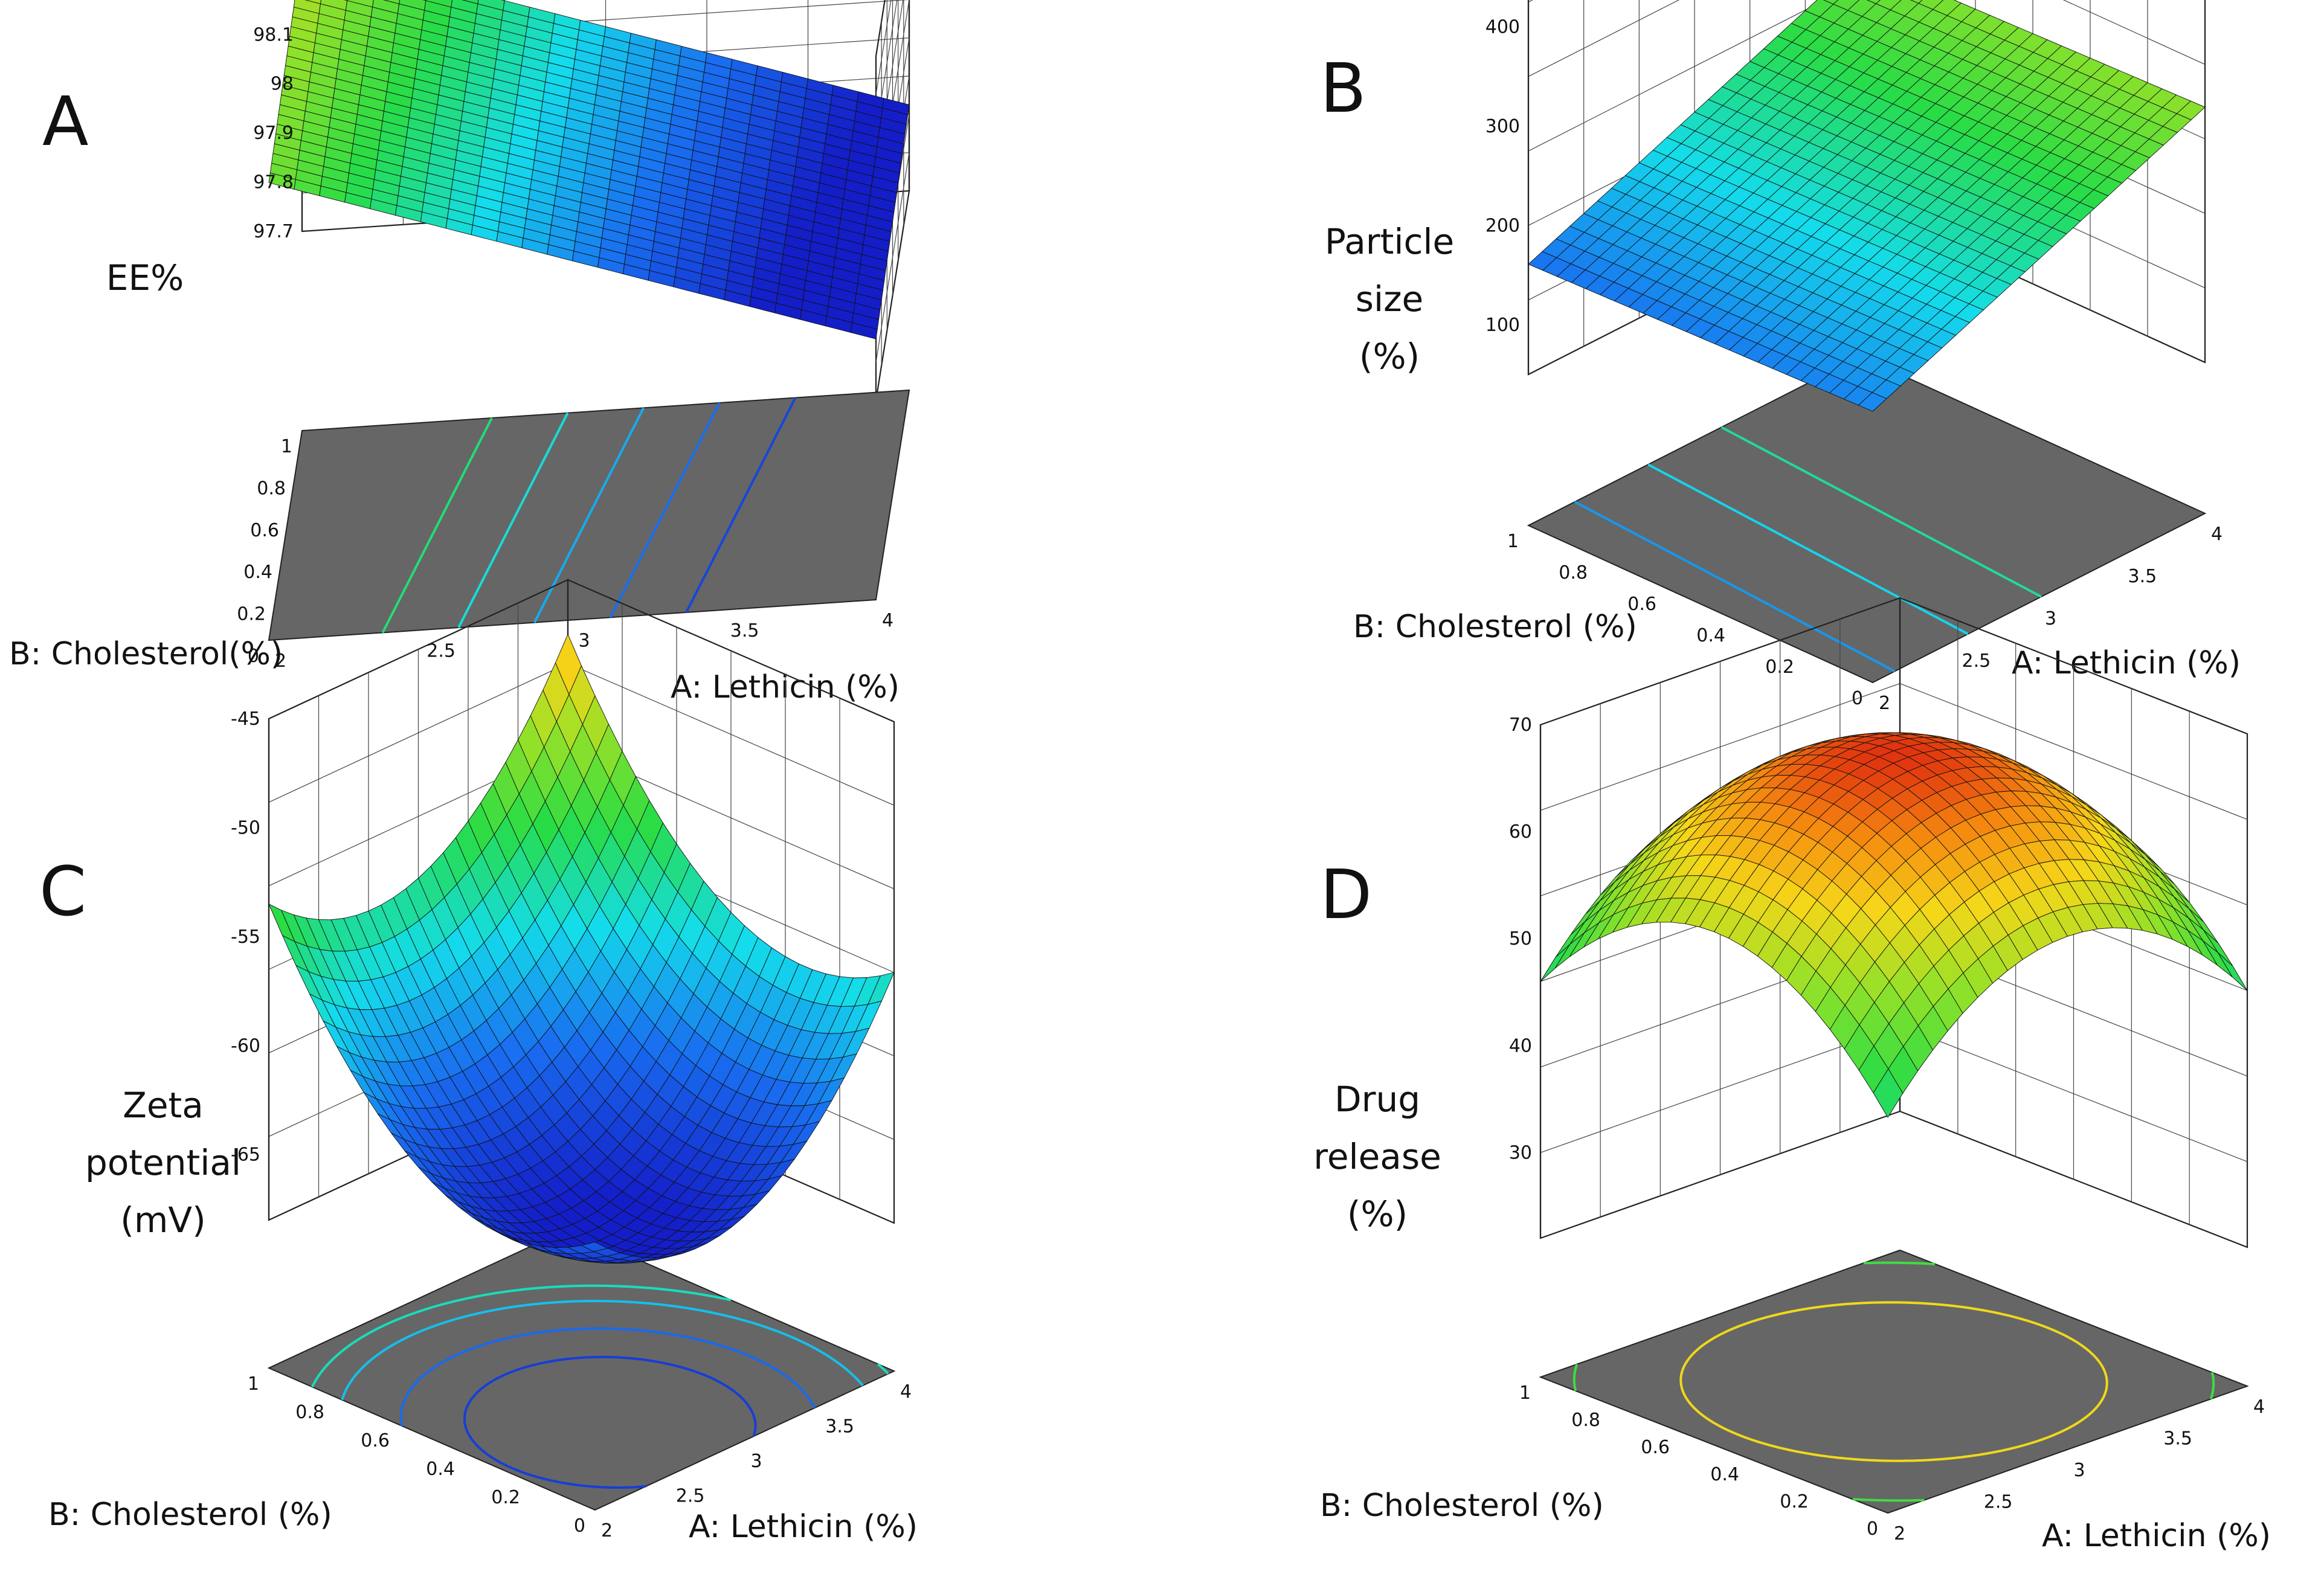 This screenshot has width=2324, height=1577. I want to click on z-tick-label: 97.7, so click(273, 231).